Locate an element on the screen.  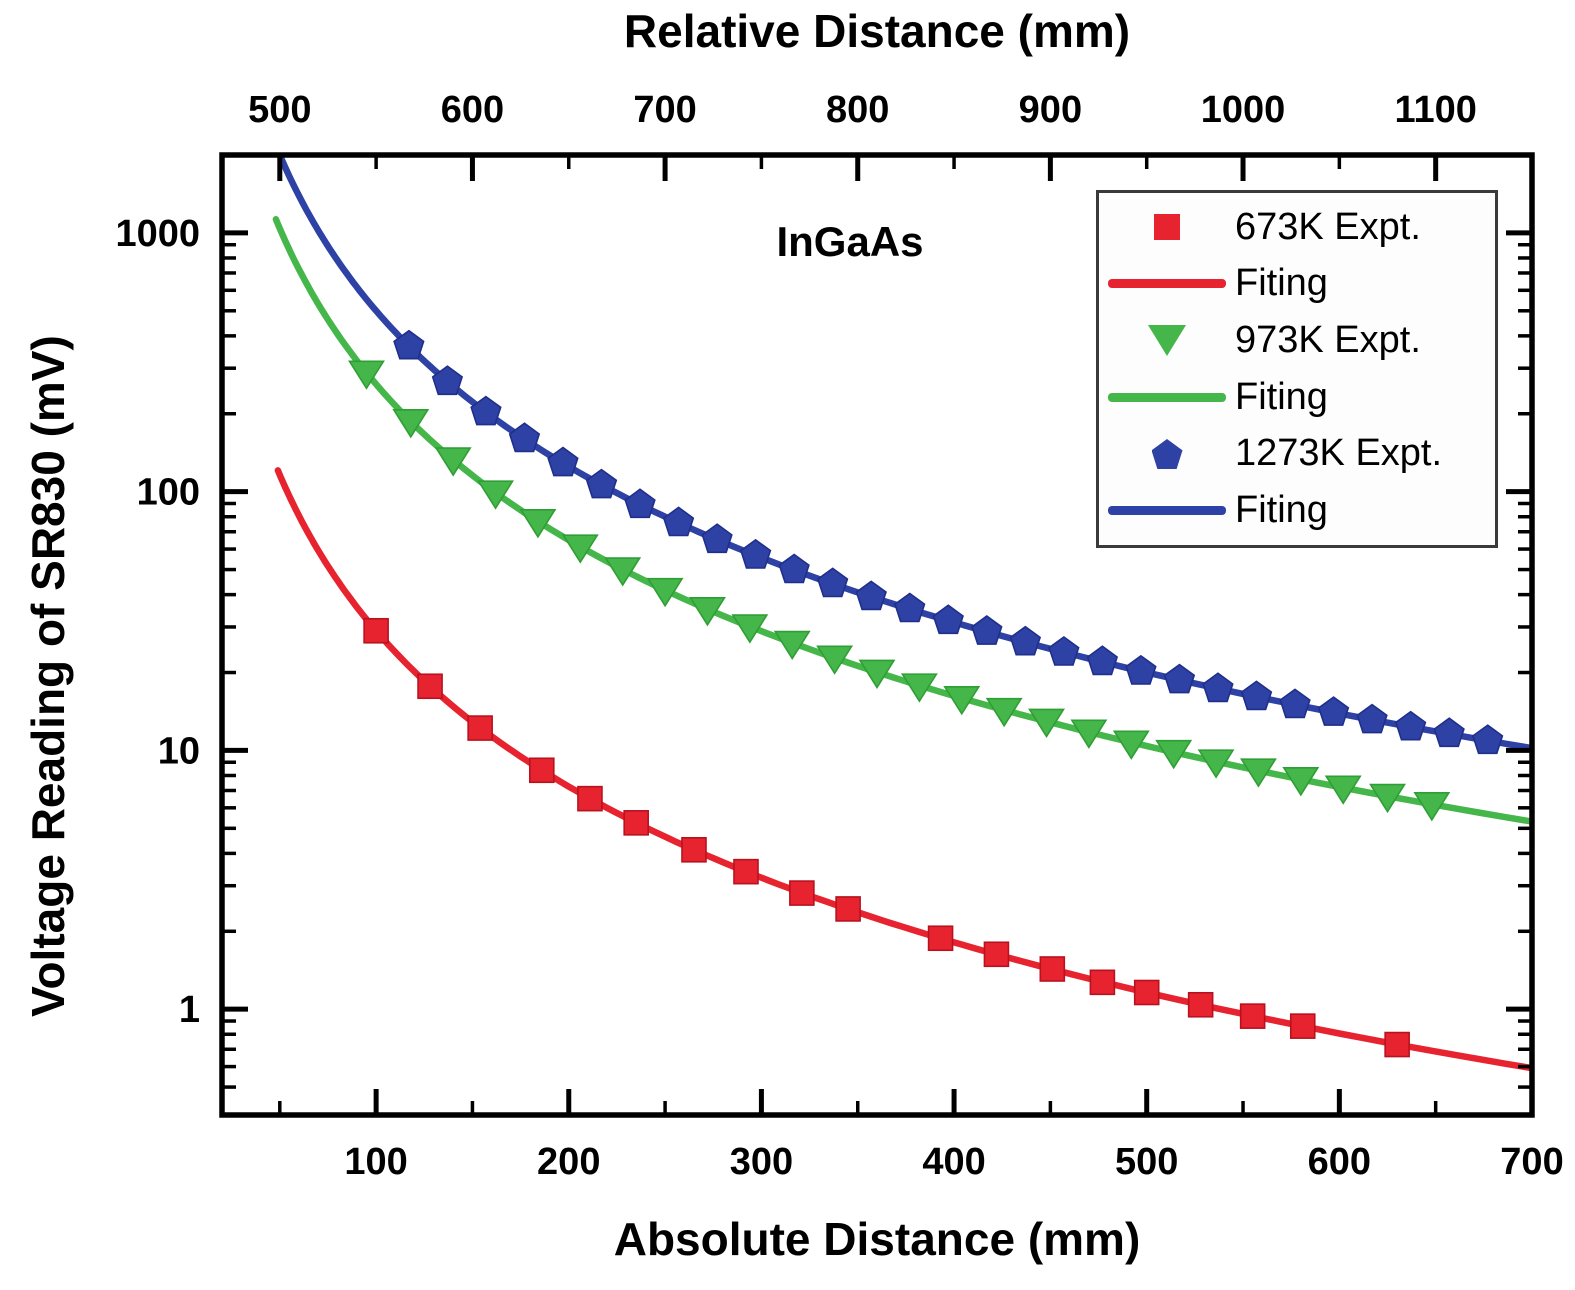
top-axis-title: Relative Distance (mm) is located at coordinates (877, 31).